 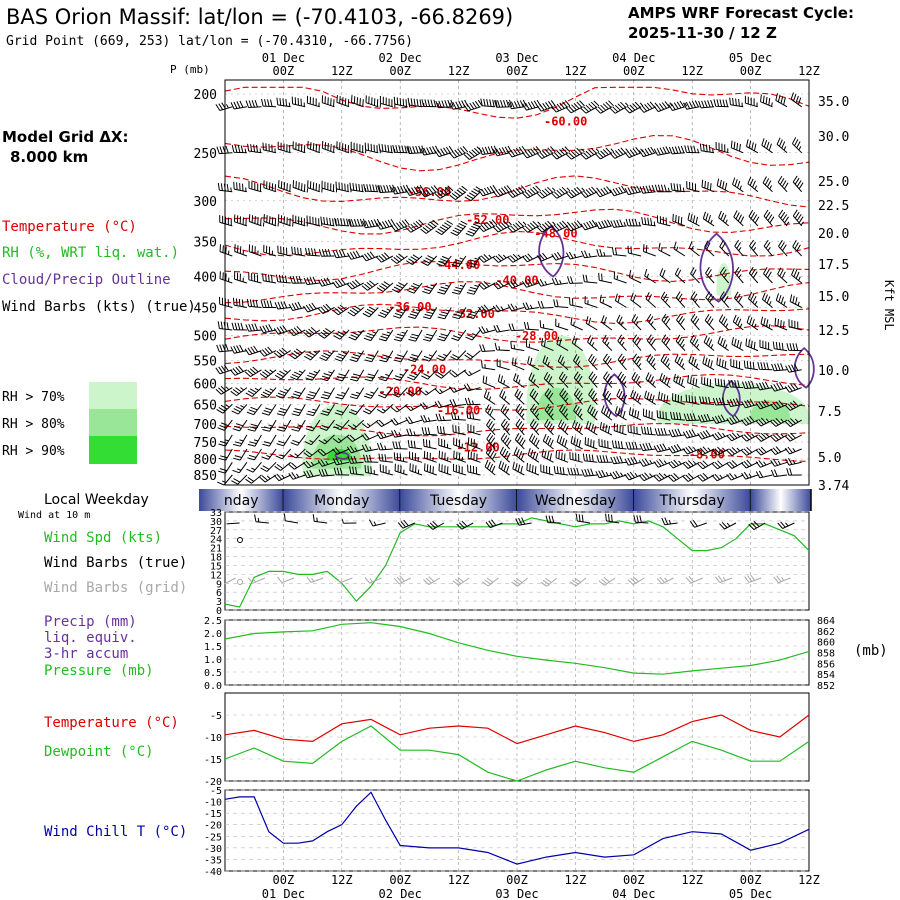 I want to click on weekday-label: Tuesday, so click(x=458, y=501).